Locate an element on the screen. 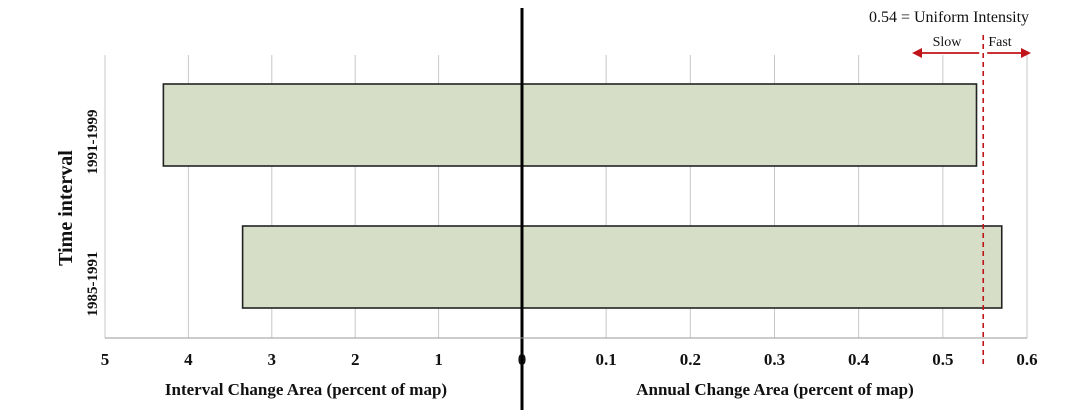 This screenshot has height=418, width=1075. uniform-intensity-label: 0.54 = Uniform Intensity is located at coordinates (949, 17).